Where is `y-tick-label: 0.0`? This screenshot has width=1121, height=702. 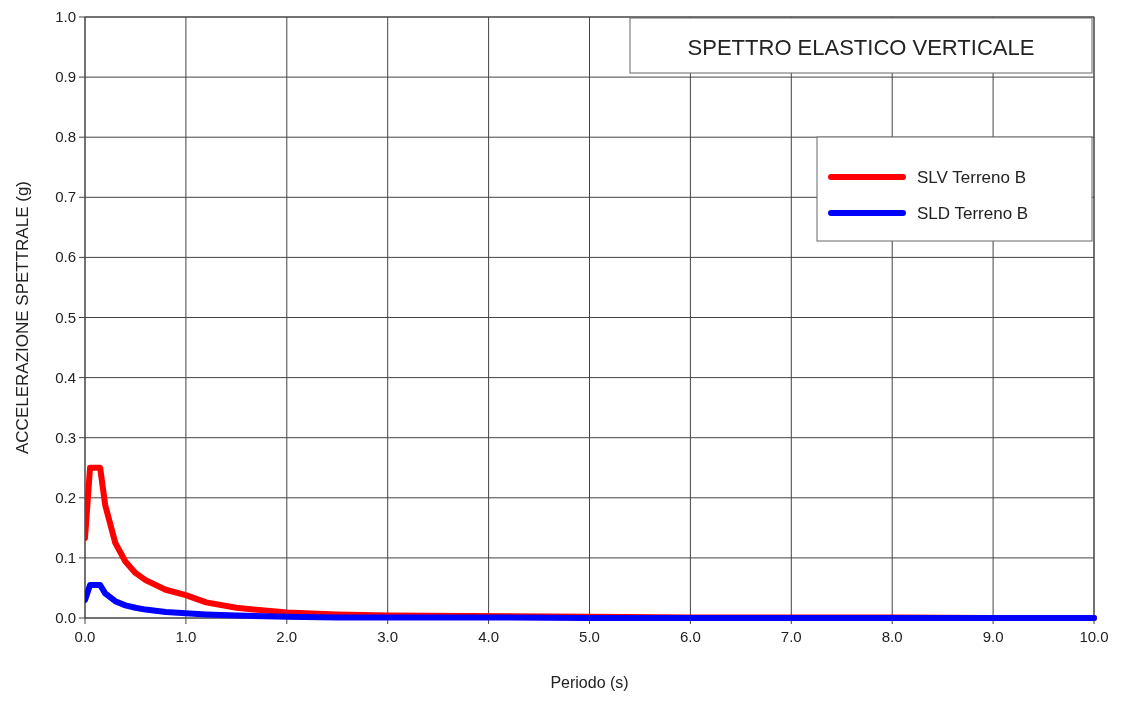 y-tick-label: 0.0 is located at coordinates (65, 617).